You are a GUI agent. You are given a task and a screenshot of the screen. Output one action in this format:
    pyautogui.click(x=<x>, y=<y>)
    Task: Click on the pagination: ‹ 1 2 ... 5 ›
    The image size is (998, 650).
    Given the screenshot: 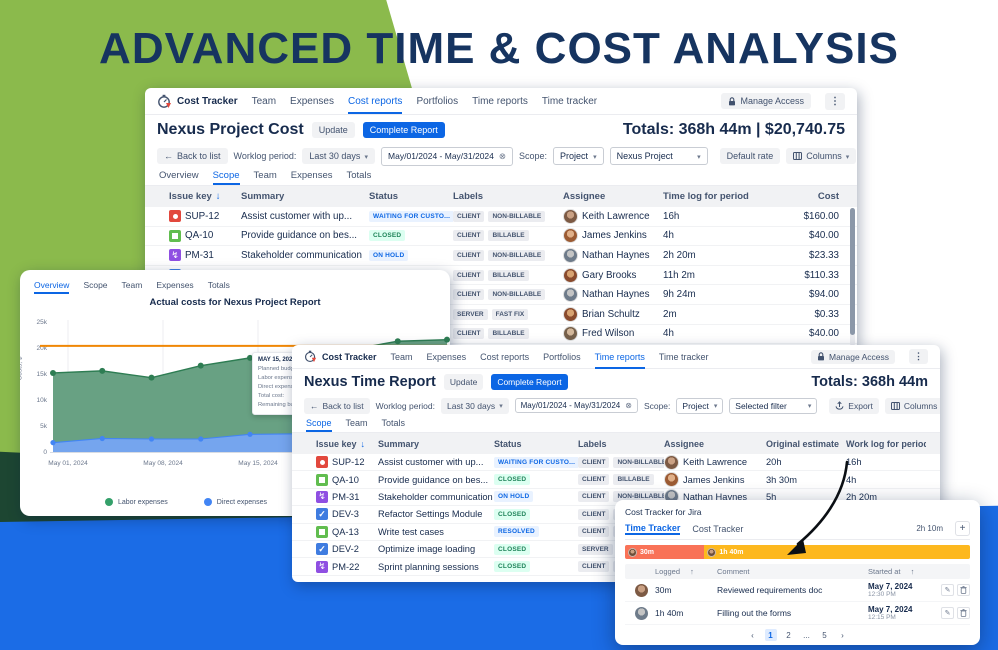 What is the action you would take?
    pyautogui.click(x=797, y=635)
    